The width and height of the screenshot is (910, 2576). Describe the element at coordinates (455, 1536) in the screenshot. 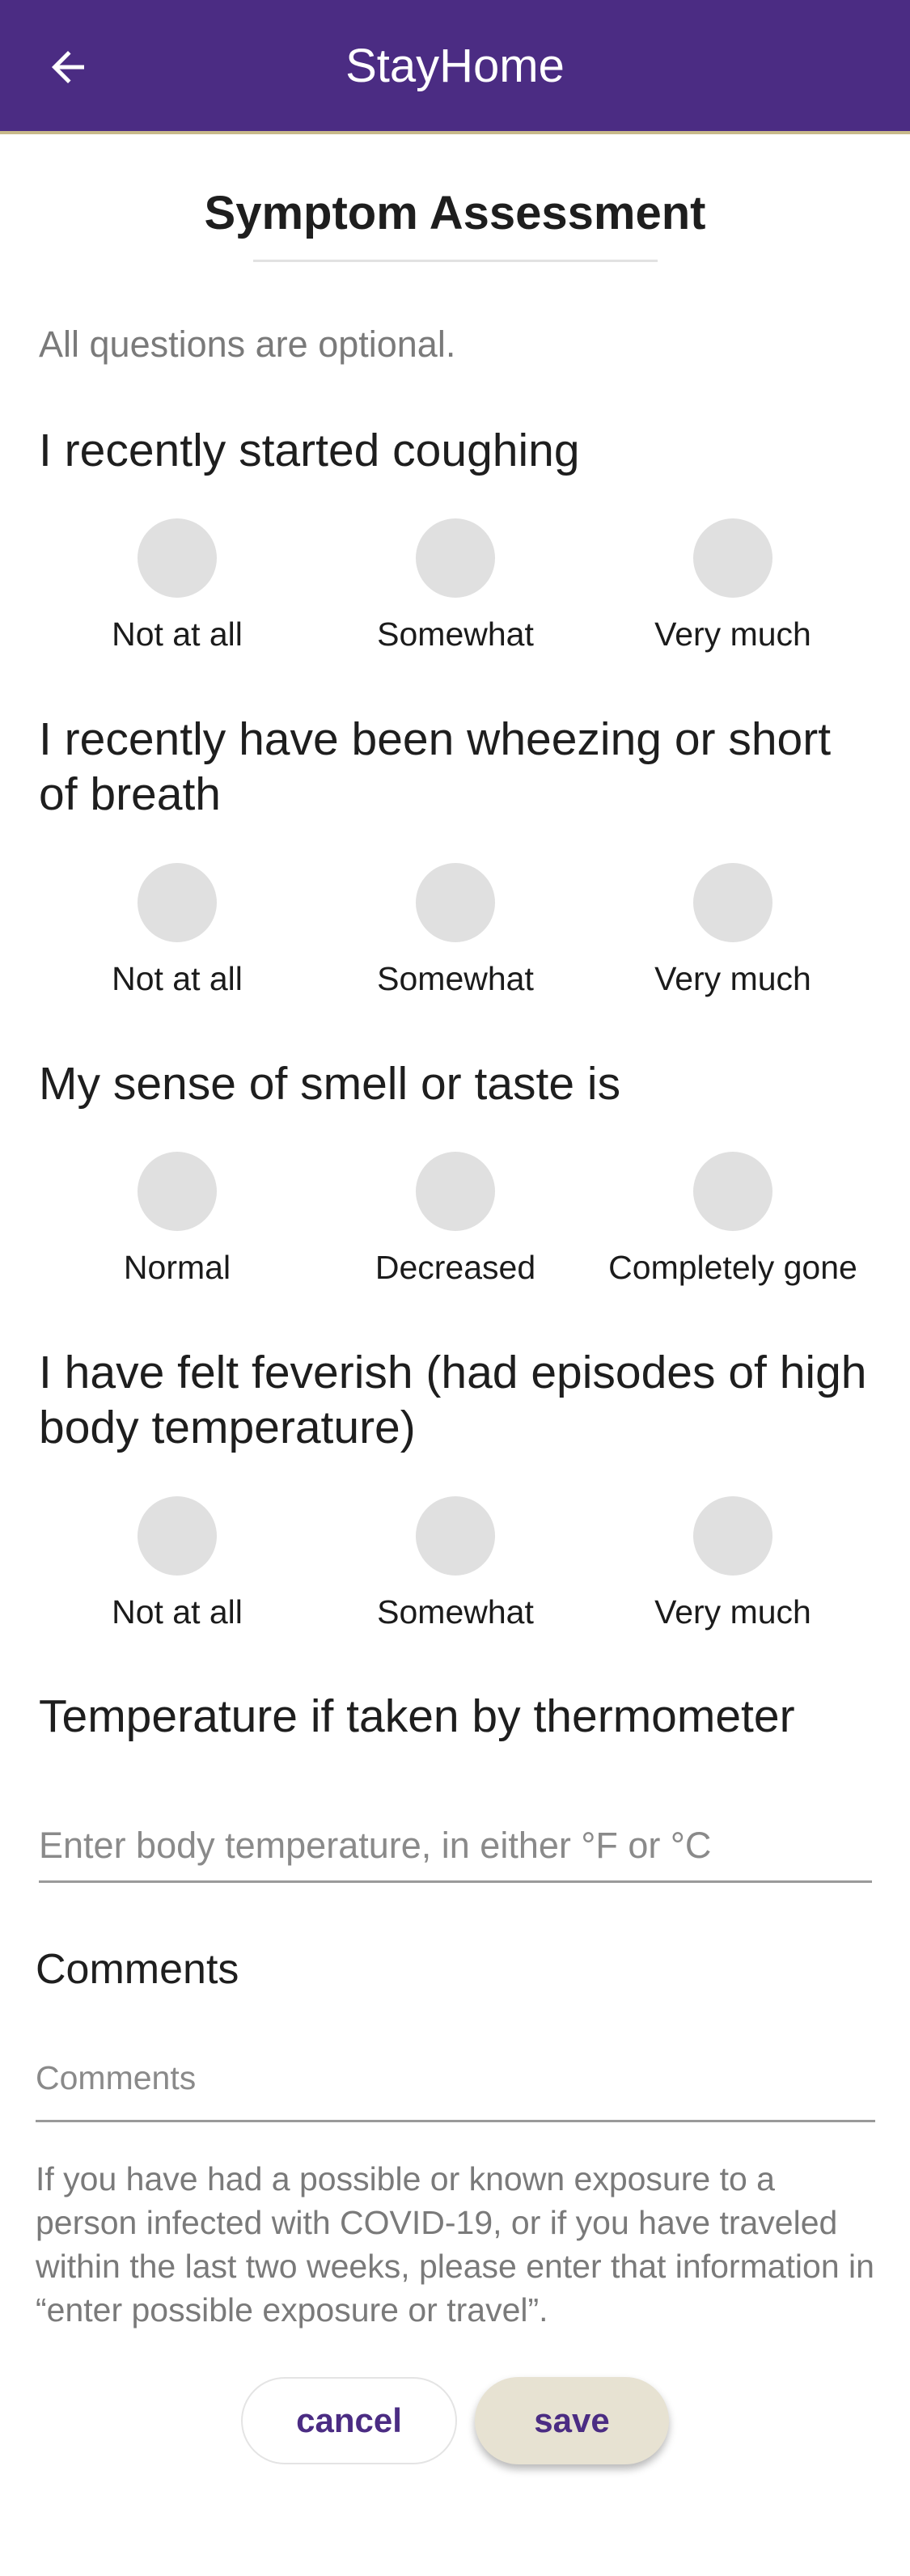

I see `radio-feverish-somewhat` at that location.